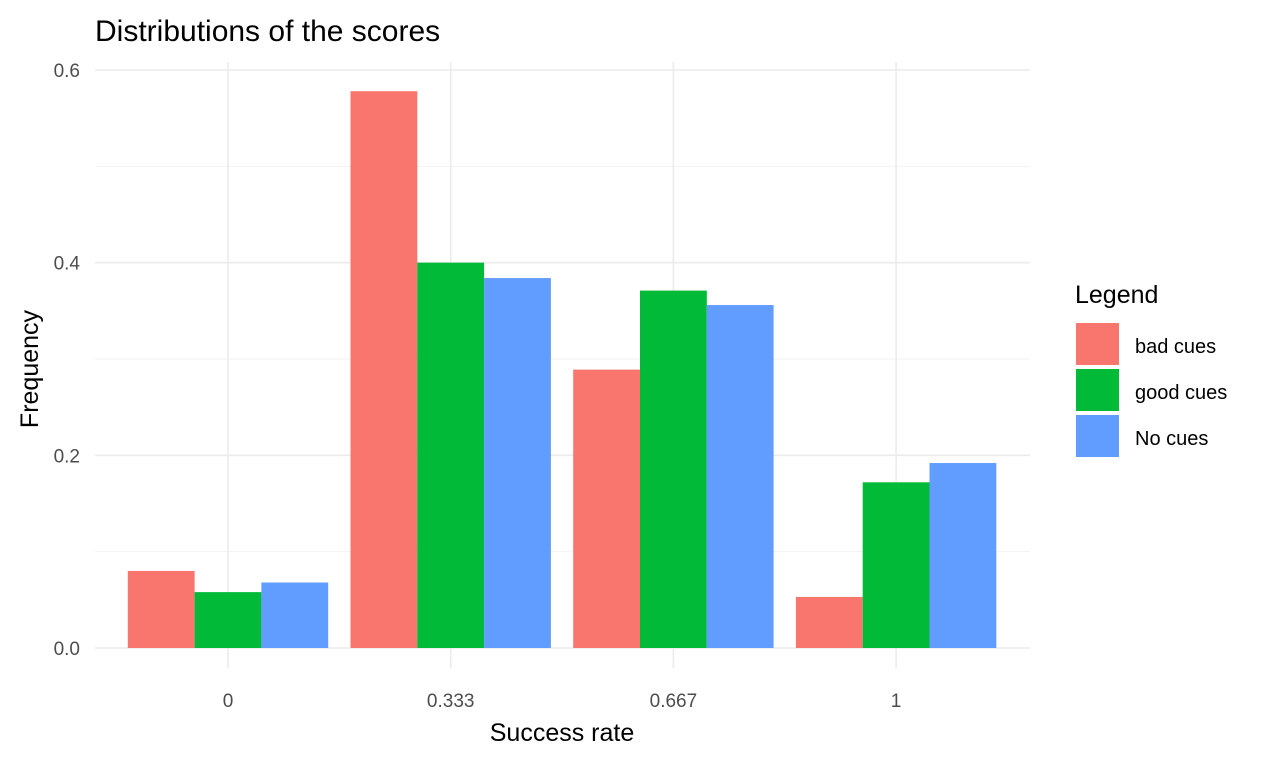 The height and width of the screenshot is (762, 1270). What do you see at coordinates (67, 264) in the screenshot?
I see `y-tick-label: 0.4` at bounding box center [67, 264].